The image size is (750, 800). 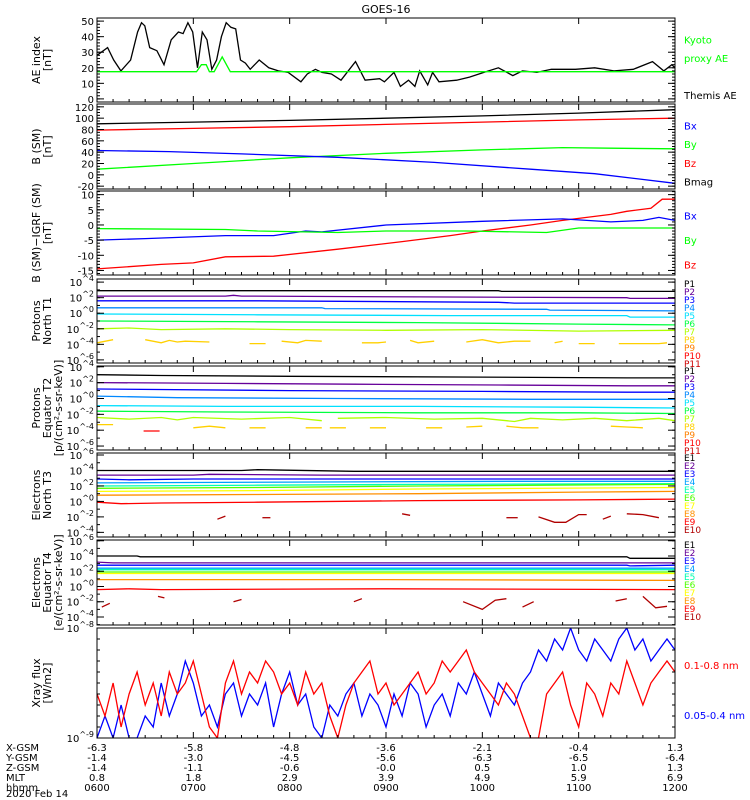 What do you see at coordinates (81, 586) in the screenshot?
I see `y-tick-label: 10^0` at bounding box center [81, 586].